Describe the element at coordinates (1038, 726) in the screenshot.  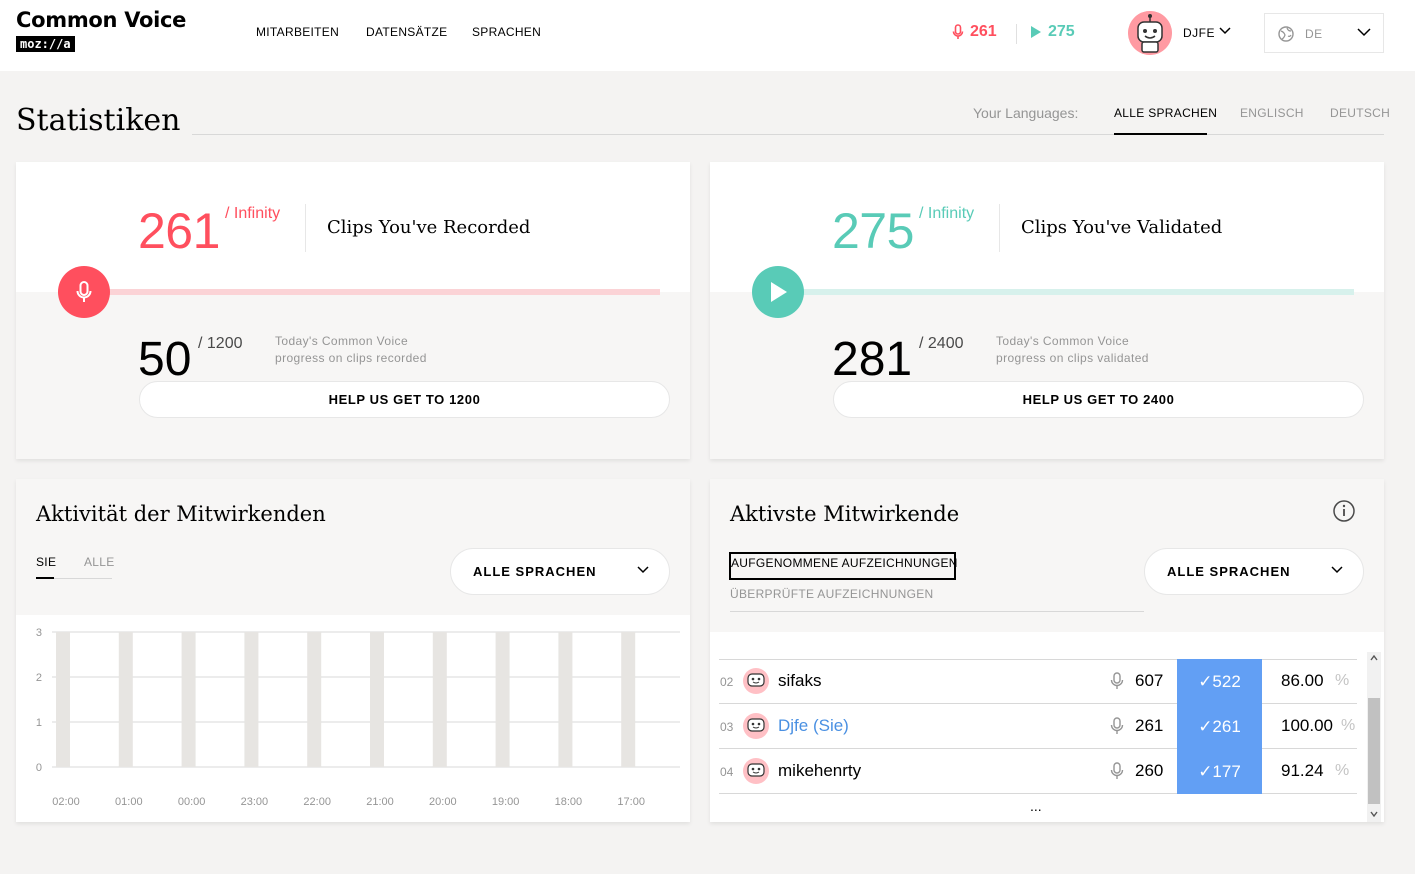
I see `leaderboard-row: 03 Djfe (Sie) 261 ✓261 100.00 %` at that location.